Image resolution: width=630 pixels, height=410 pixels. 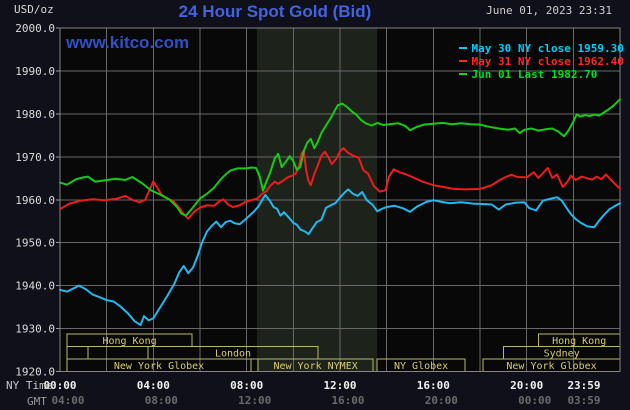 I want to click on legend-label-may31: May 31 NY close 1962.40, so click(x=547, y=61).